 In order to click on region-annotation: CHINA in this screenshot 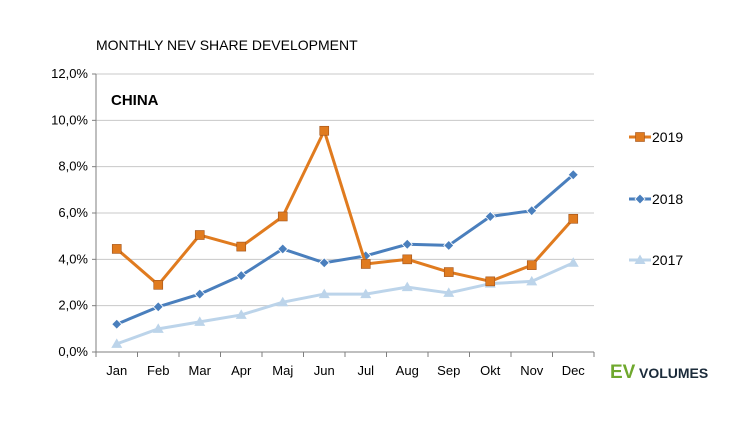, I will do `click(135, 100)`.